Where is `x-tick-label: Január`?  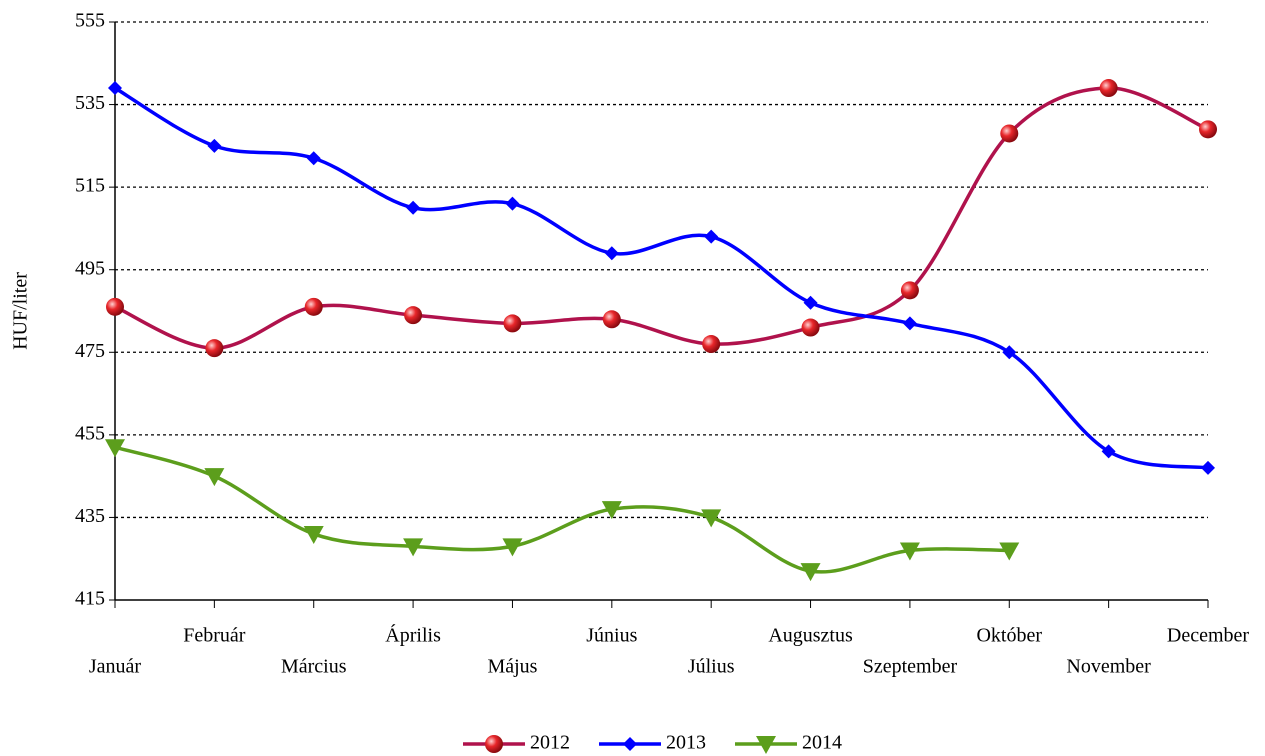
x-tick-label: Január is located at coordinates (115, 667).